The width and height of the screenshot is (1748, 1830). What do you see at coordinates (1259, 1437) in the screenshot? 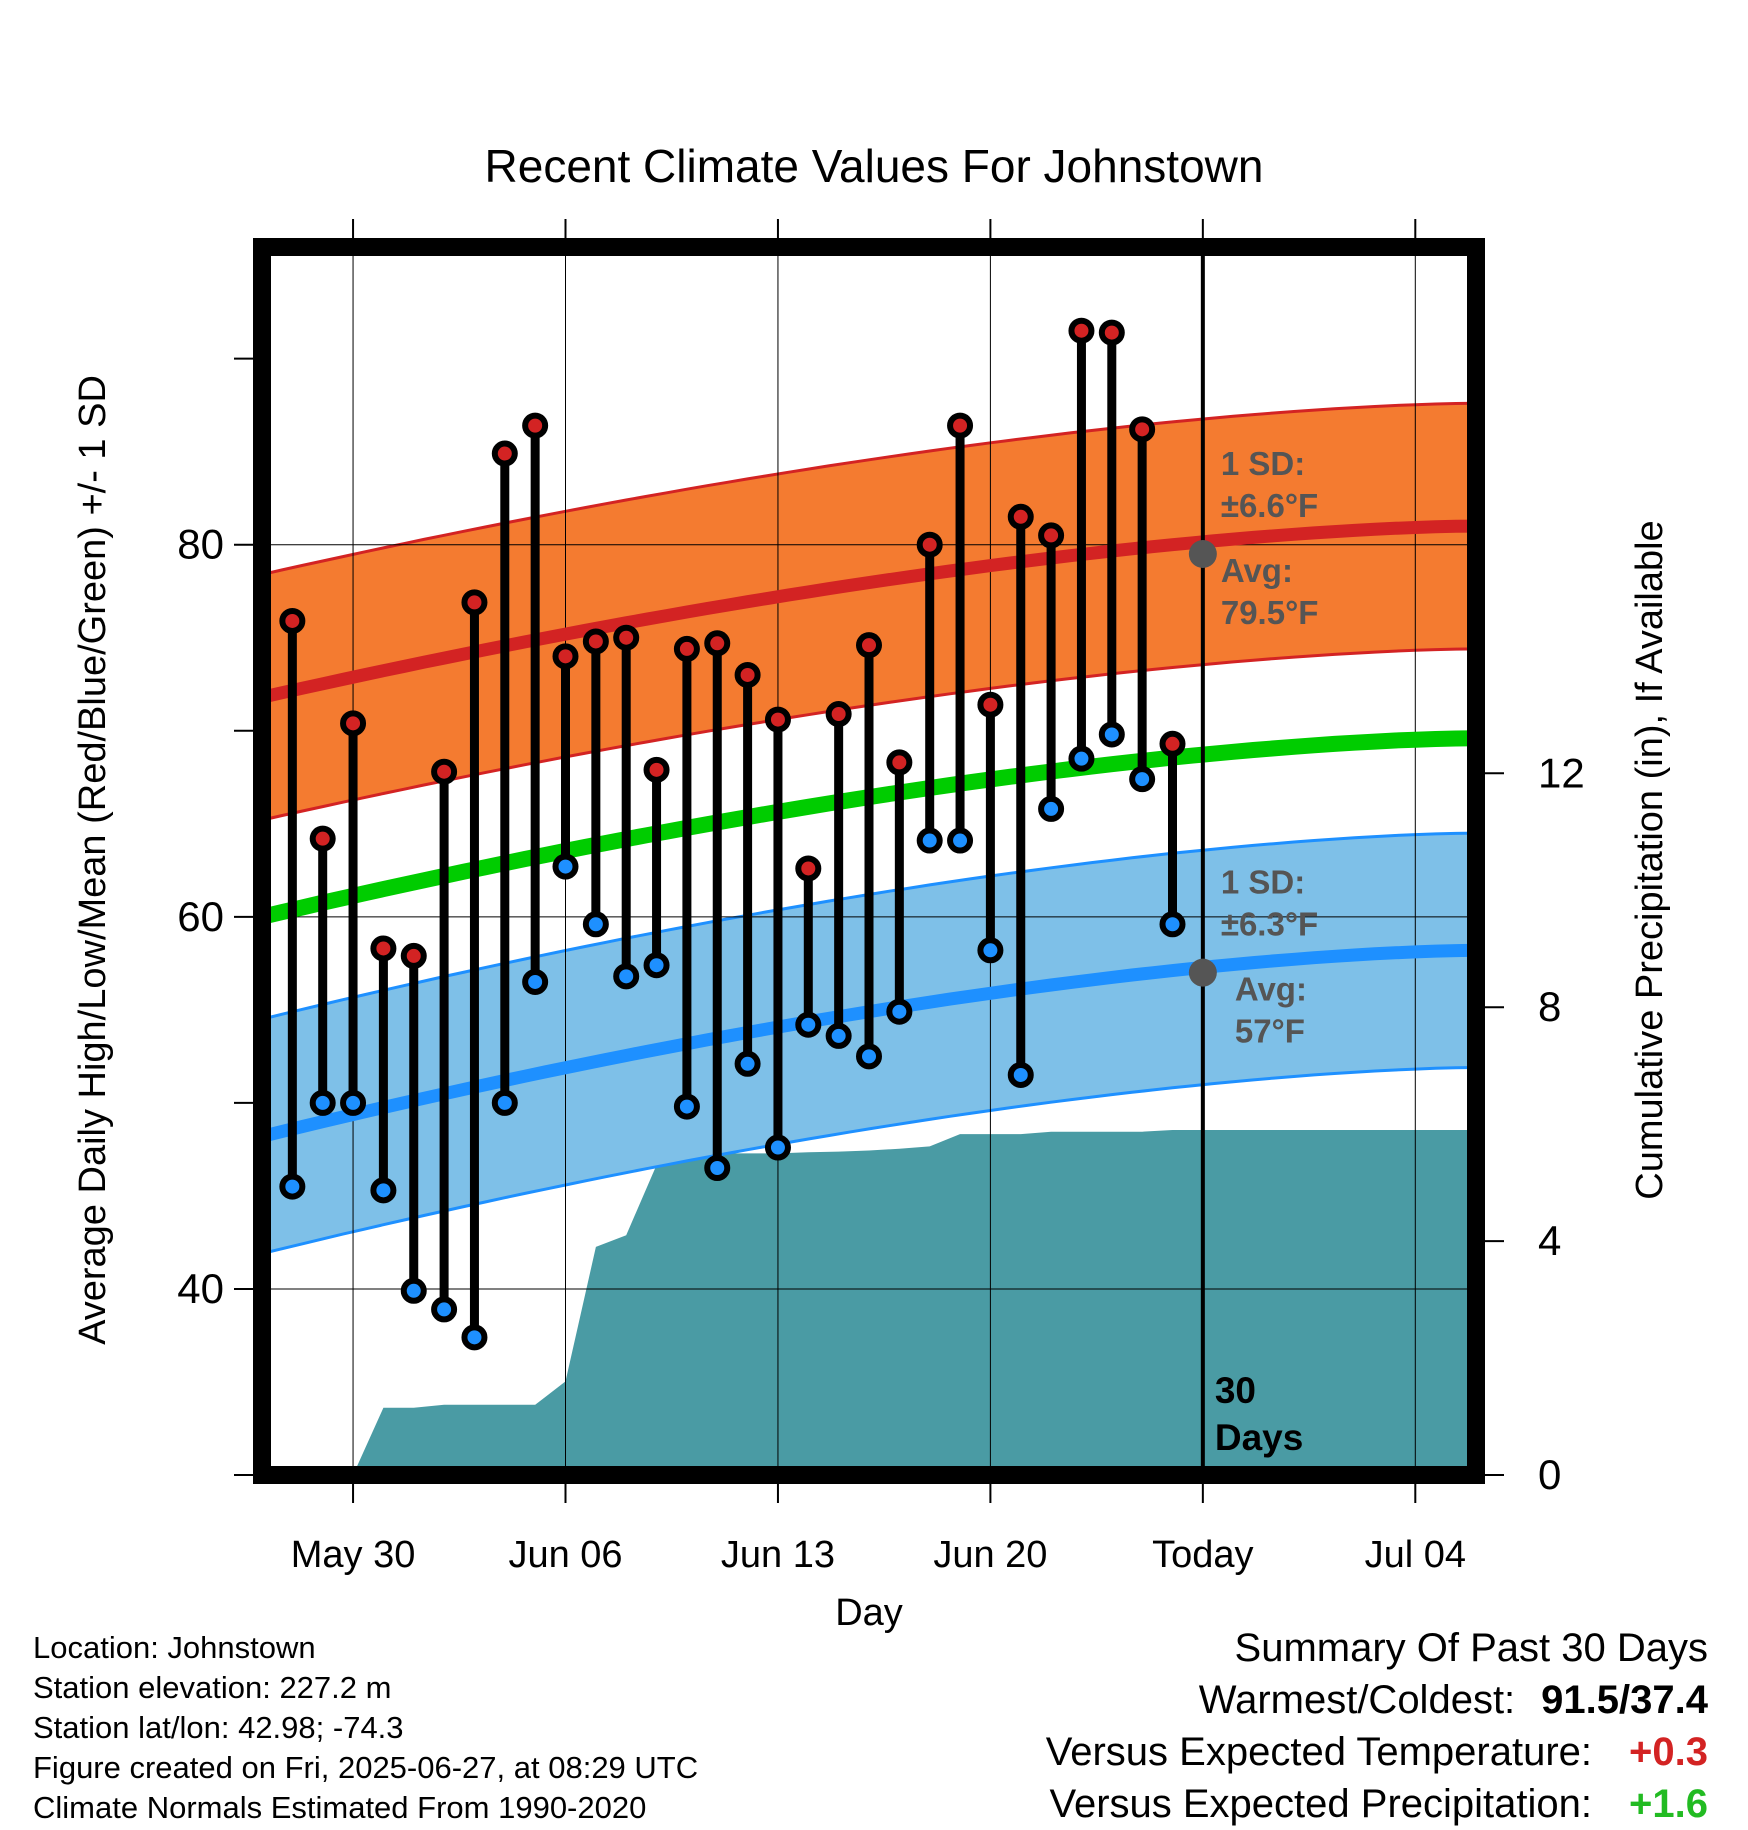
I see `days-label-text: Days` at bounding box center [1259, 1437].